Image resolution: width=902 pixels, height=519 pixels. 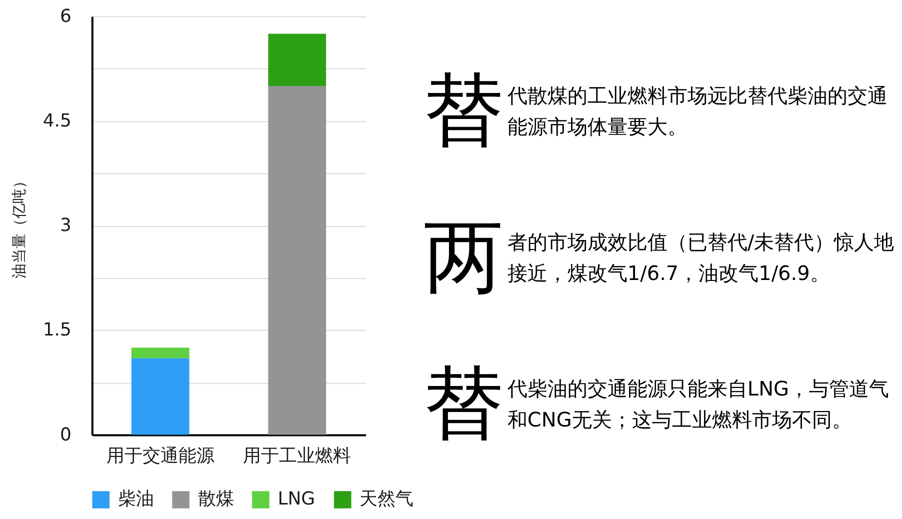 I want to click on y-tick-label: 3, so click(x=66, y=225).